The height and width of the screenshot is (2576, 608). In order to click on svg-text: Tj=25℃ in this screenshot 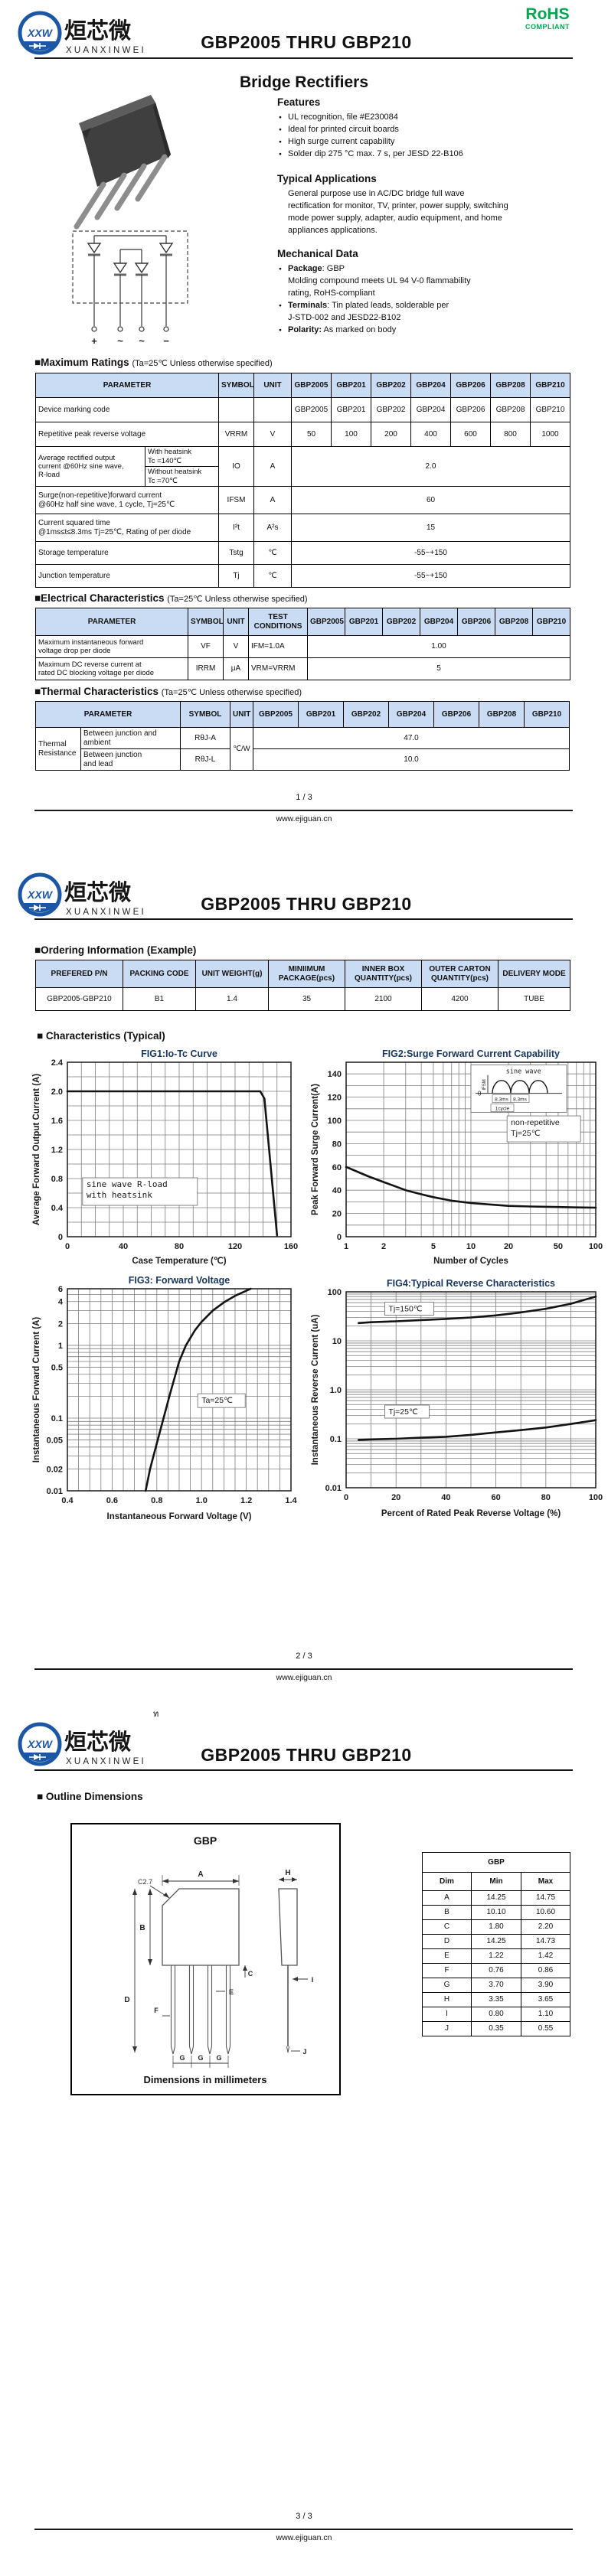, I will do `click(403, 1412)`.